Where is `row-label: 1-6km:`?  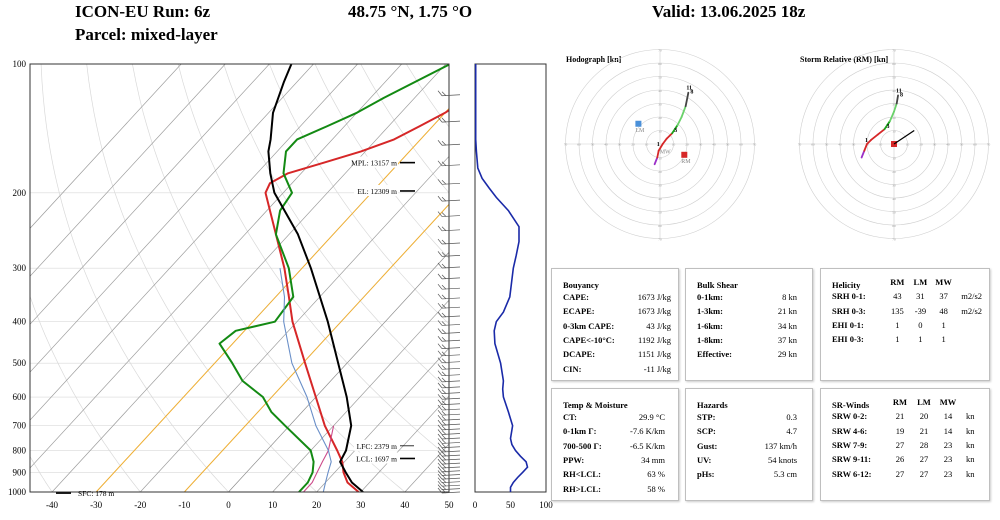
row-label: 1-6km: is located at coordinates (710, 325).